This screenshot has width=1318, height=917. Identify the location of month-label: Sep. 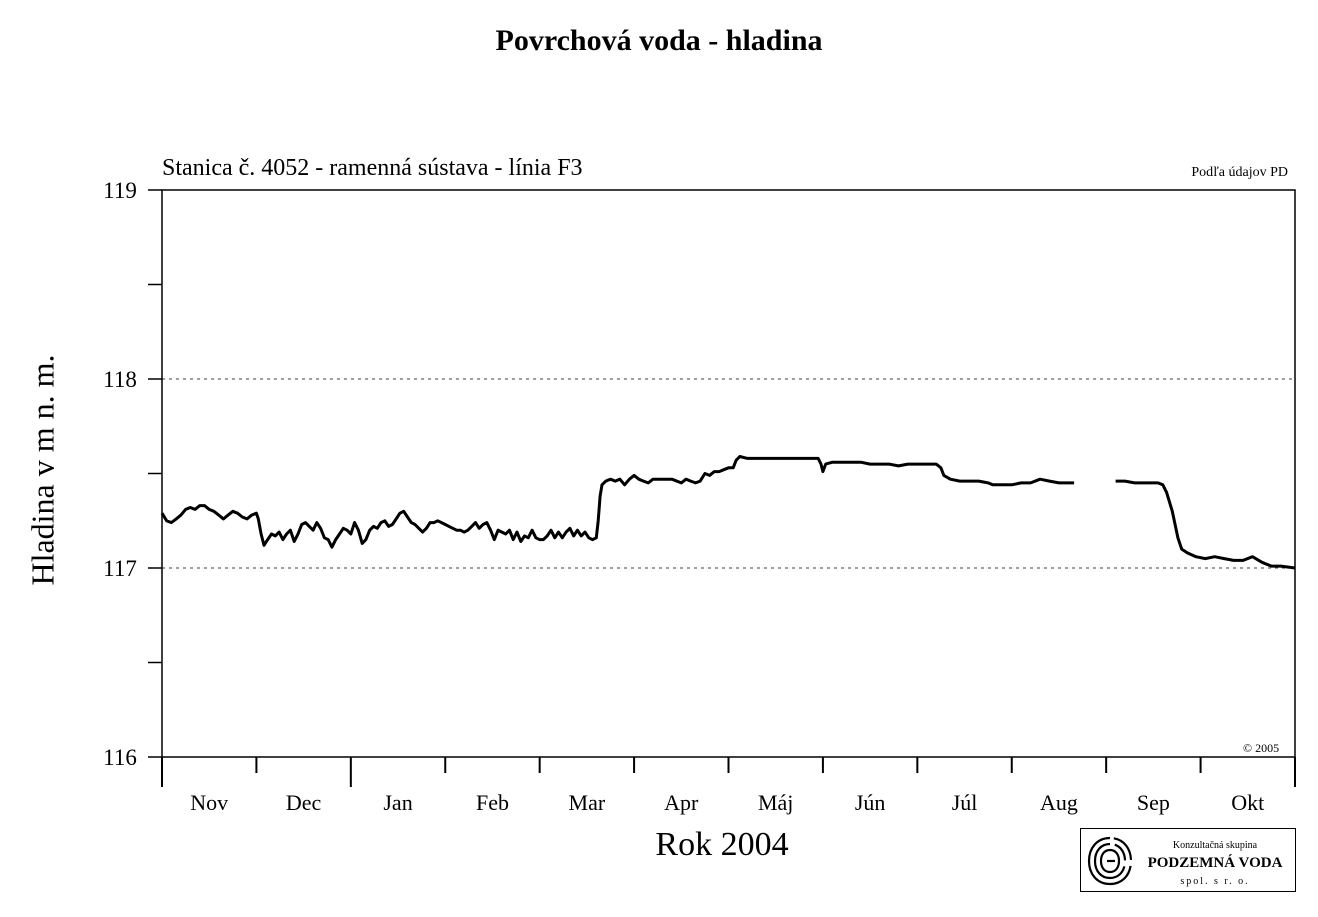
(1153, 802).